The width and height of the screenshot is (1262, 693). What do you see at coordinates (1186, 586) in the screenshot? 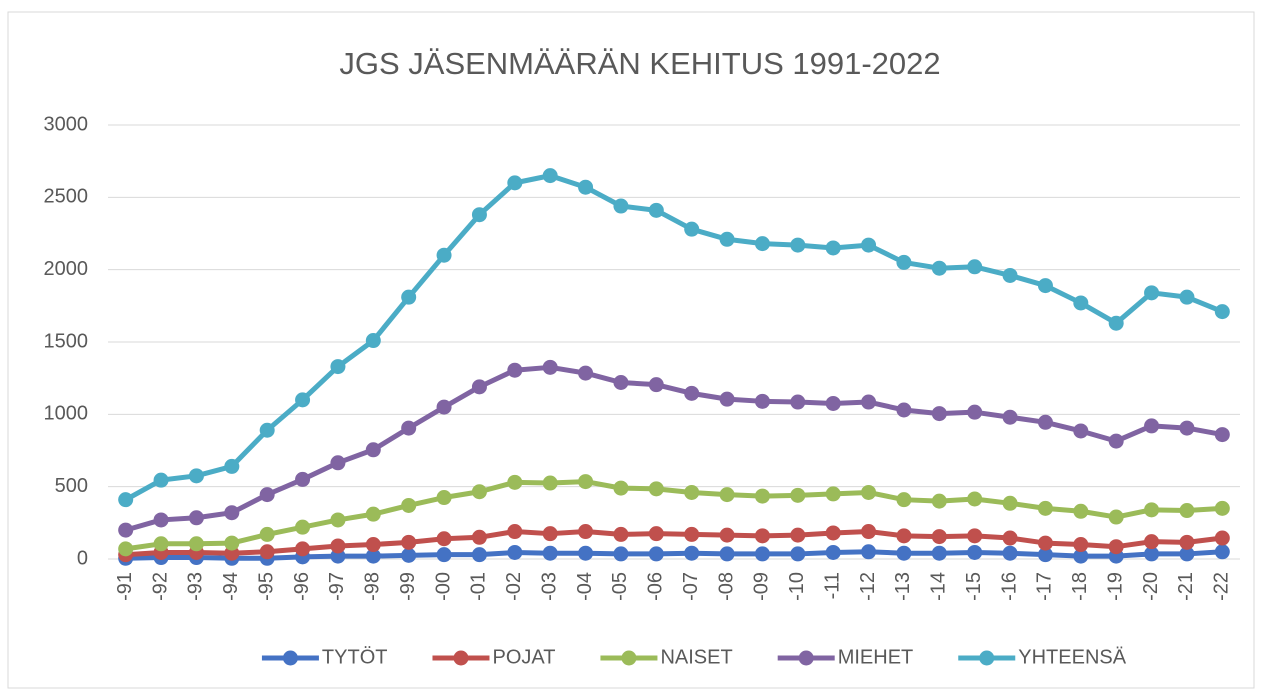
I see `x-tick-label: -21` at bounding box center [1186, 586].